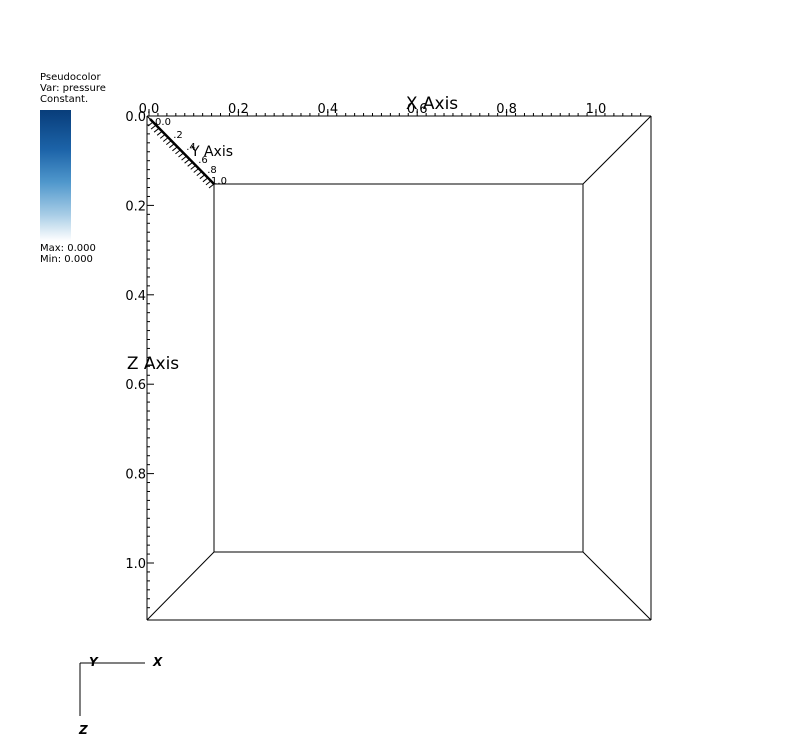  What do you see at coordinates (203, 160) in the screenshot?
I see `y-tick-label: .6` at bounding box center [203, 160].